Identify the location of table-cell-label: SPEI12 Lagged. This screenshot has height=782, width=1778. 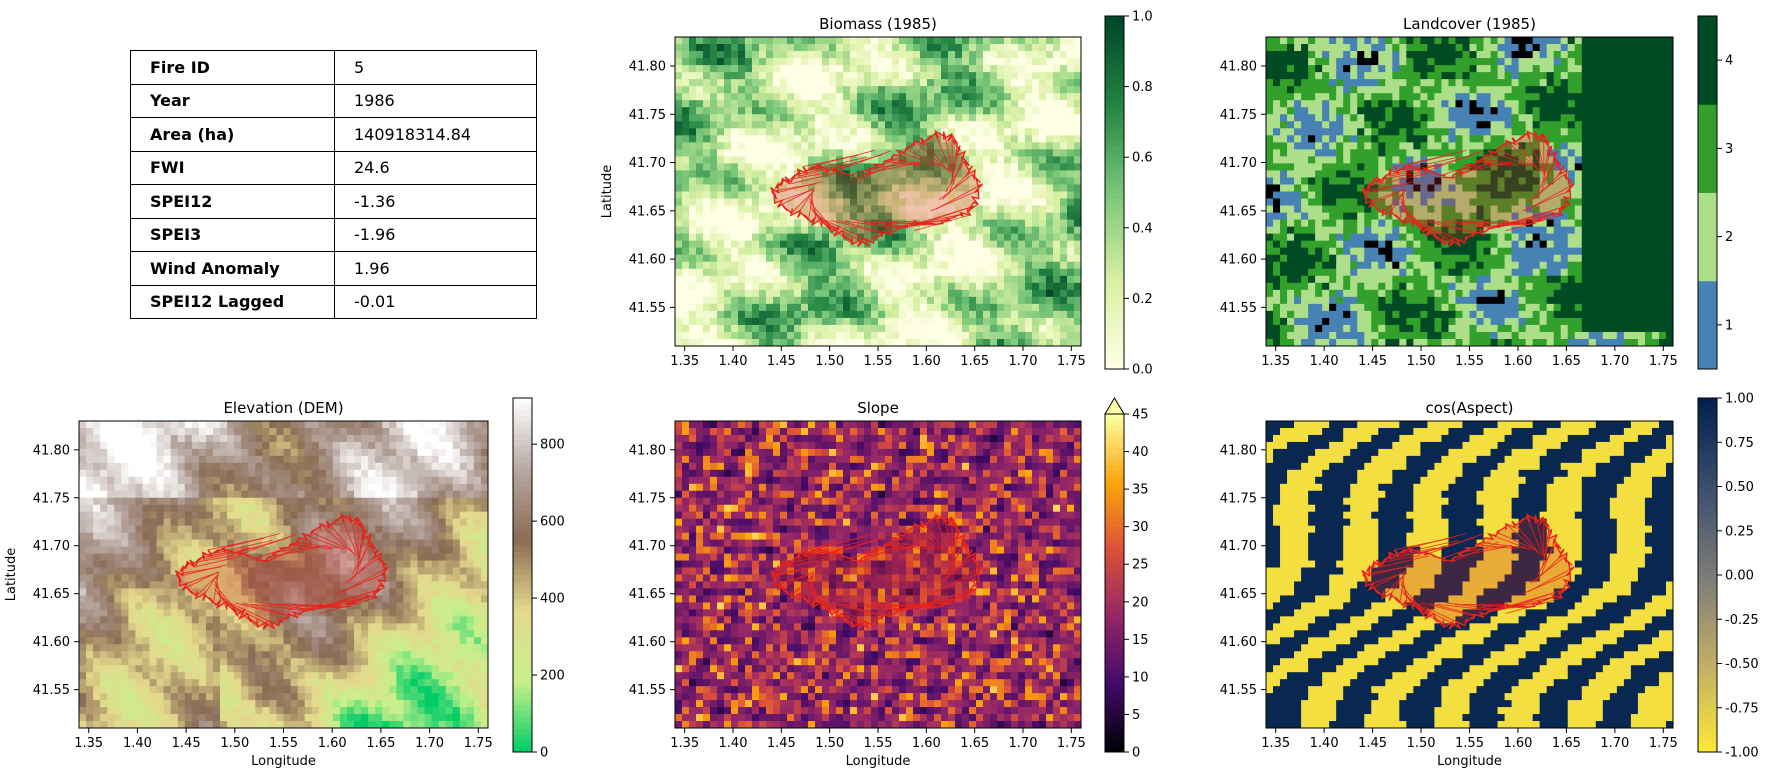
(232, 301).